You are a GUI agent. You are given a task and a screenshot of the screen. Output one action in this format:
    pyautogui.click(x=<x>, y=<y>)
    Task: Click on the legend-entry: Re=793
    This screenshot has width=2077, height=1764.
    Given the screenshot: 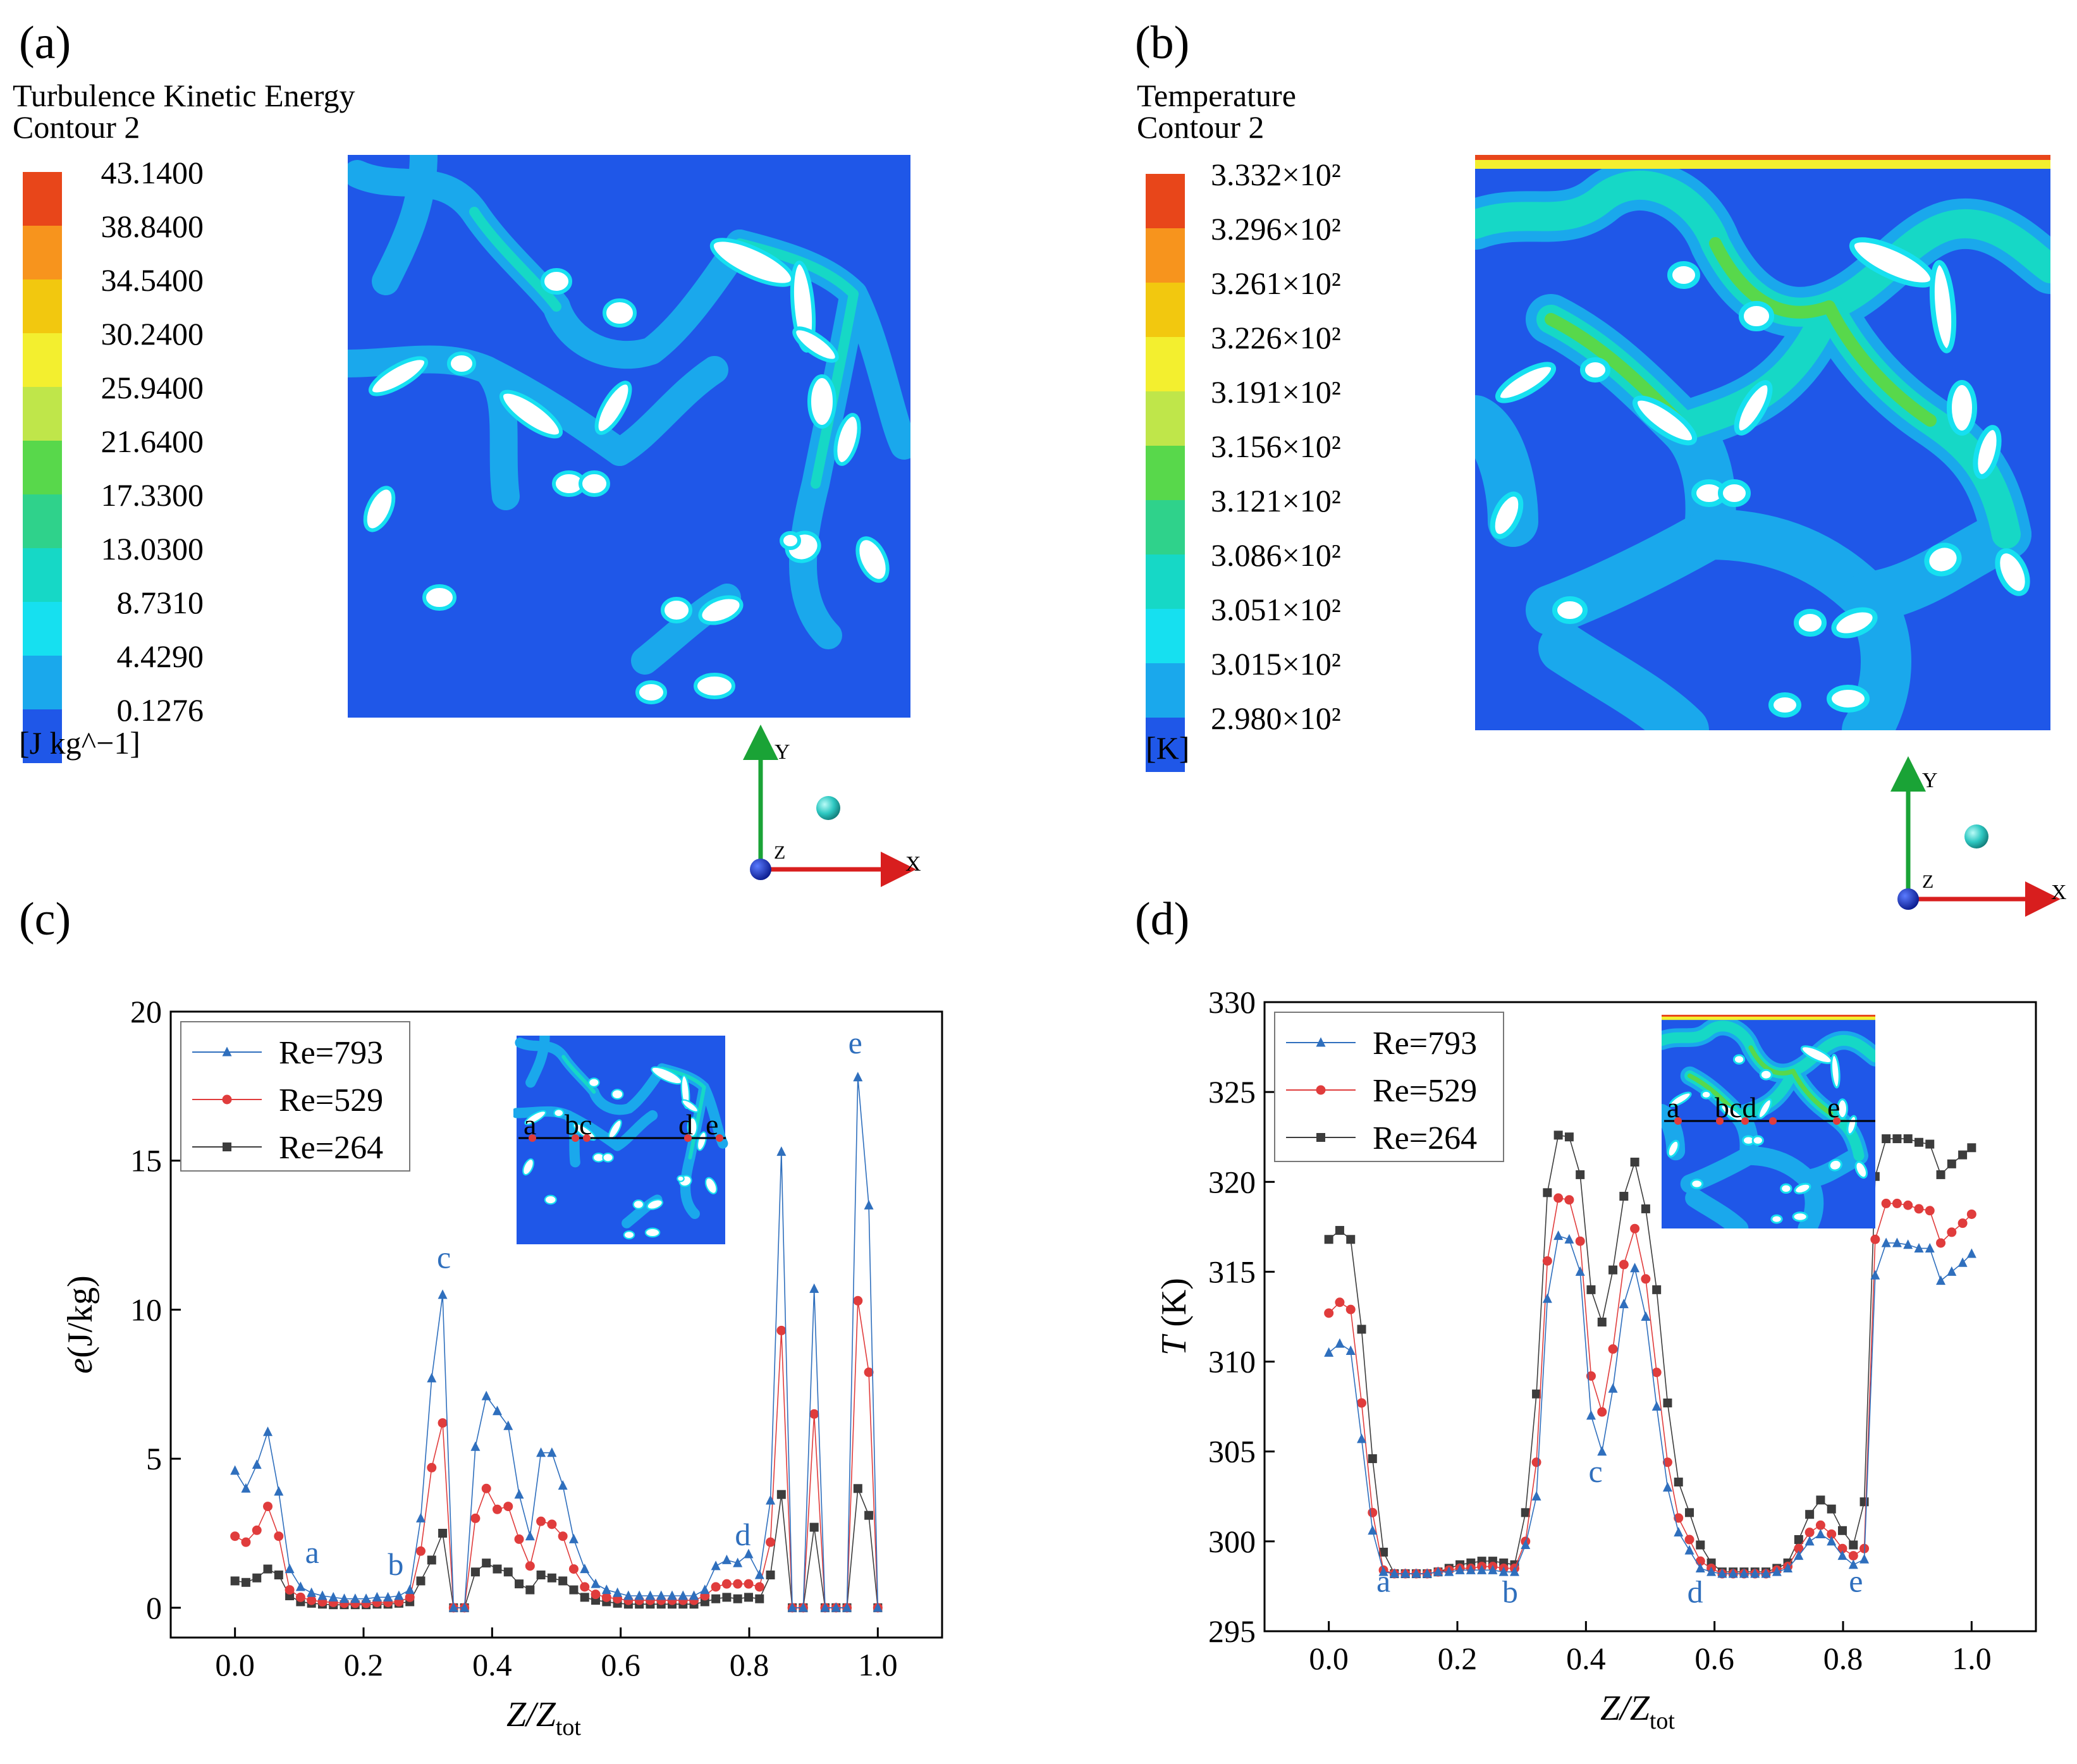 What is the action you would take?
    pyautogui.click(x=1425, y=1044)
    